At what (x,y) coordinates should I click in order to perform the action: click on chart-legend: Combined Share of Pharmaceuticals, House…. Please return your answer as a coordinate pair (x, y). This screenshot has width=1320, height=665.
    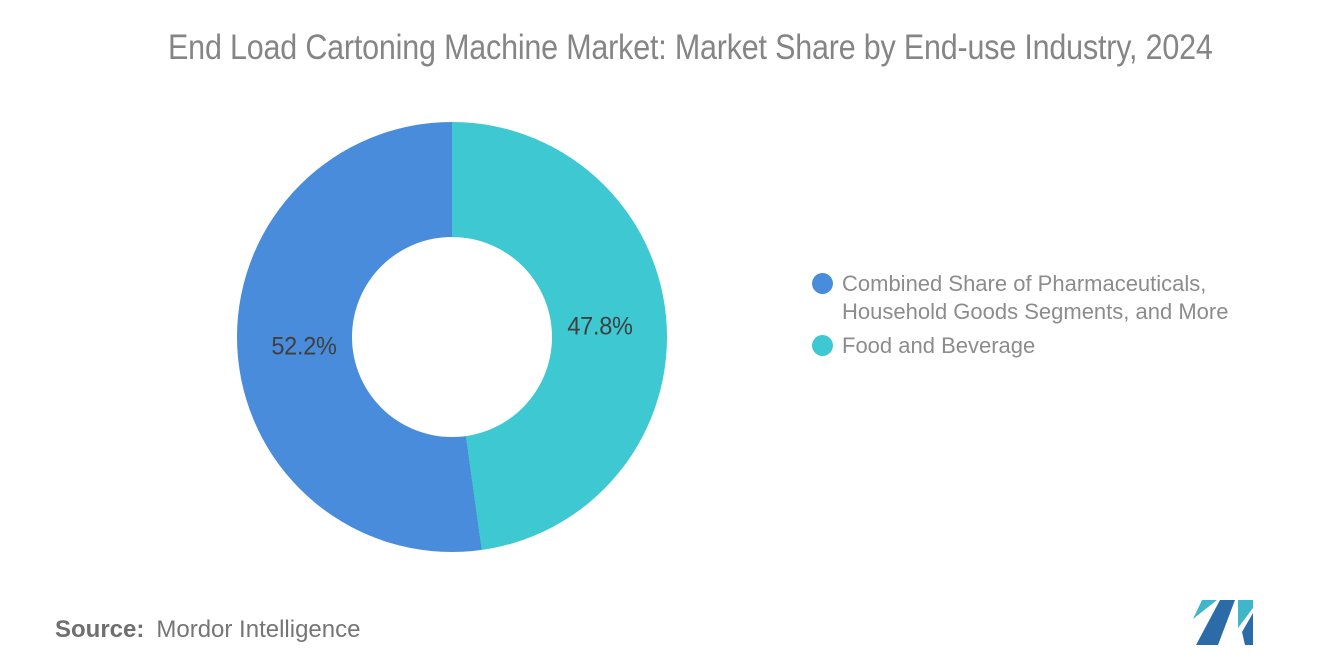
    Looking at the image, I should click on (1020, 315).